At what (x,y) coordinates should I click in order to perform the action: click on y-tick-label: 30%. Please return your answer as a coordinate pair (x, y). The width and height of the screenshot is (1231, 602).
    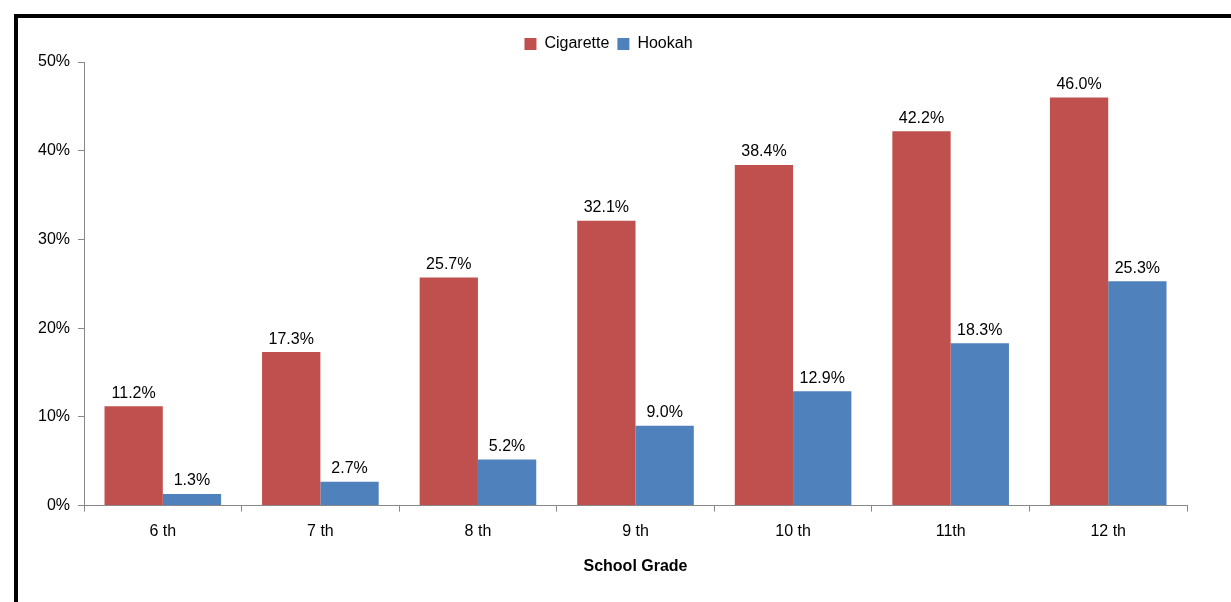
    Looking at the image, I should click on (54, 238).